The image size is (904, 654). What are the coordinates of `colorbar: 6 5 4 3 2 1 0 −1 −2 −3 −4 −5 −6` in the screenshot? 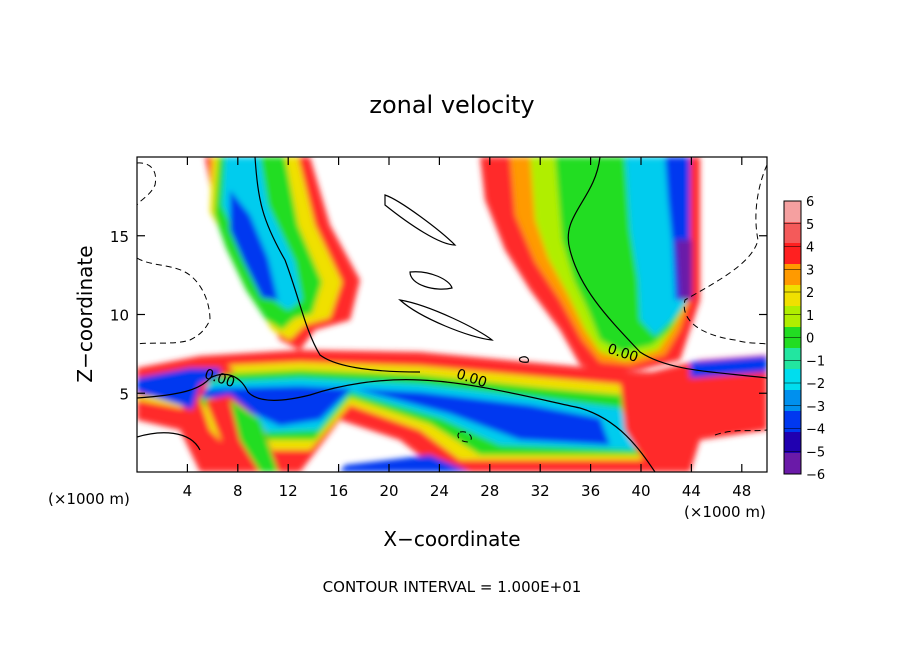 It's located at (804, 339).